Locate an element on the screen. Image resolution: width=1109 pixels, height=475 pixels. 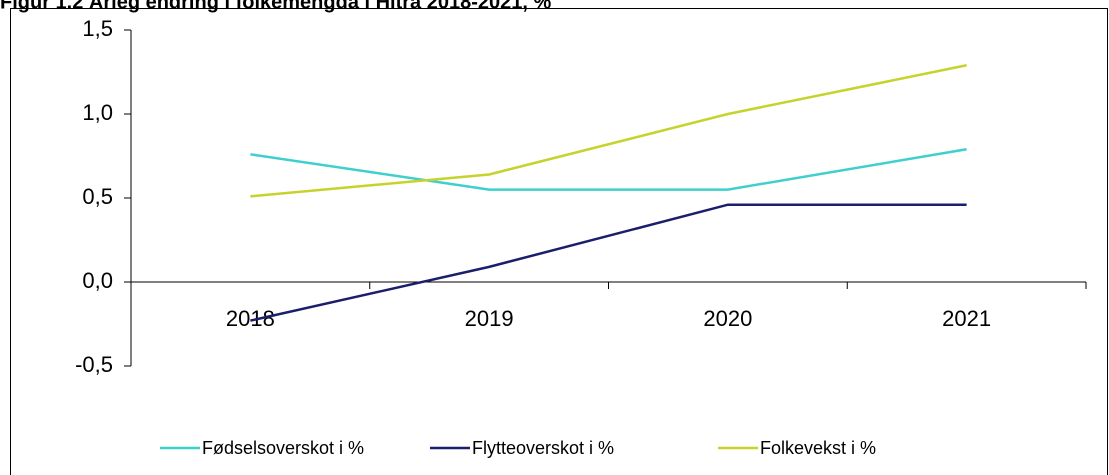
y-tick-label: 0,5 is located at coordinates (97, 196).